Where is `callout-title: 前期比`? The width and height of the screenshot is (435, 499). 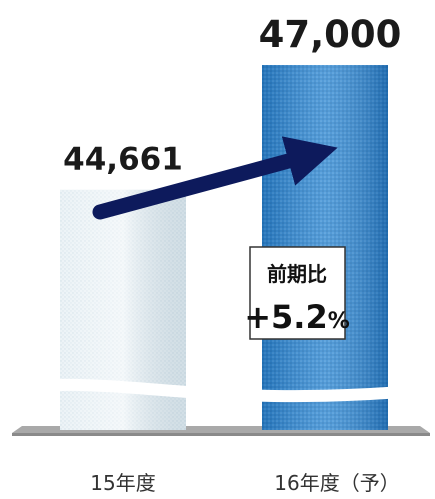 callout-title: 前期比 is located at coordinates (297, 274).